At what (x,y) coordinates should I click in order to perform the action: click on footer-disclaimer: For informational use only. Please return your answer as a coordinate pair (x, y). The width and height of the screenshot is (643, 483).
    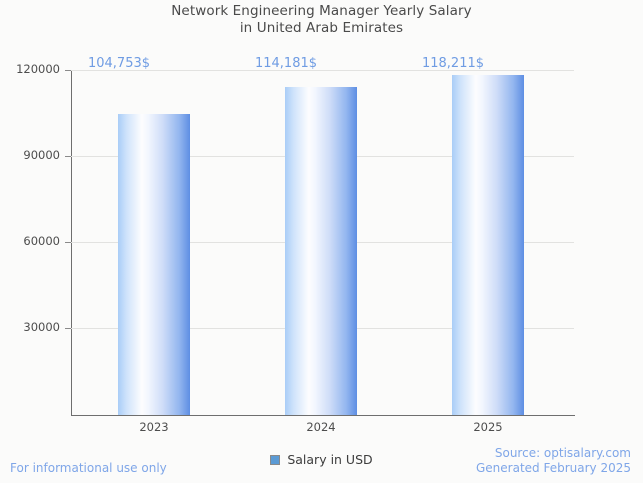
    Looking at the image, I should click on (88, 468).